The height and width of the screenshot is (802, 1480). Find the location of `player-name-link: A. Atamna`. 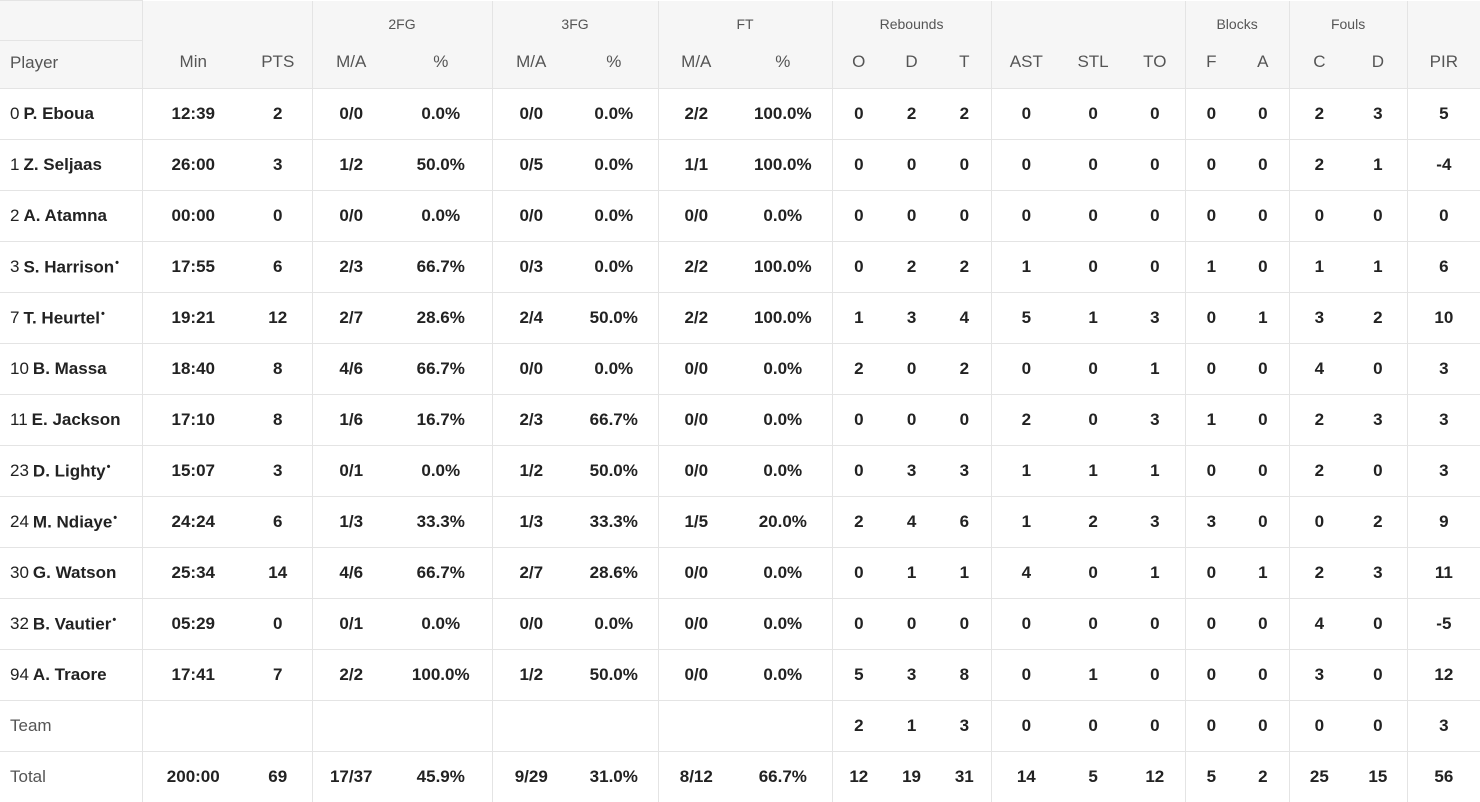

player-name-link: A. Atamna is located at coordinates (64, 215).